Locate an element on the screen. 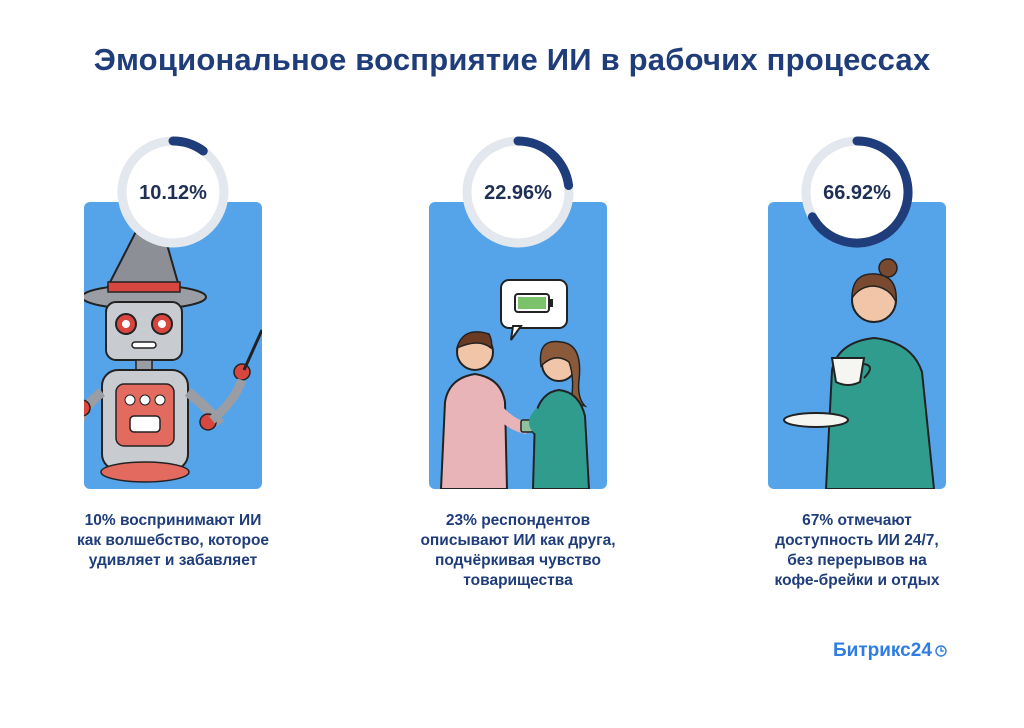 This screenshot has height=728, width=1024. robot-wizard-illustration is located at coordinates (173, 346).